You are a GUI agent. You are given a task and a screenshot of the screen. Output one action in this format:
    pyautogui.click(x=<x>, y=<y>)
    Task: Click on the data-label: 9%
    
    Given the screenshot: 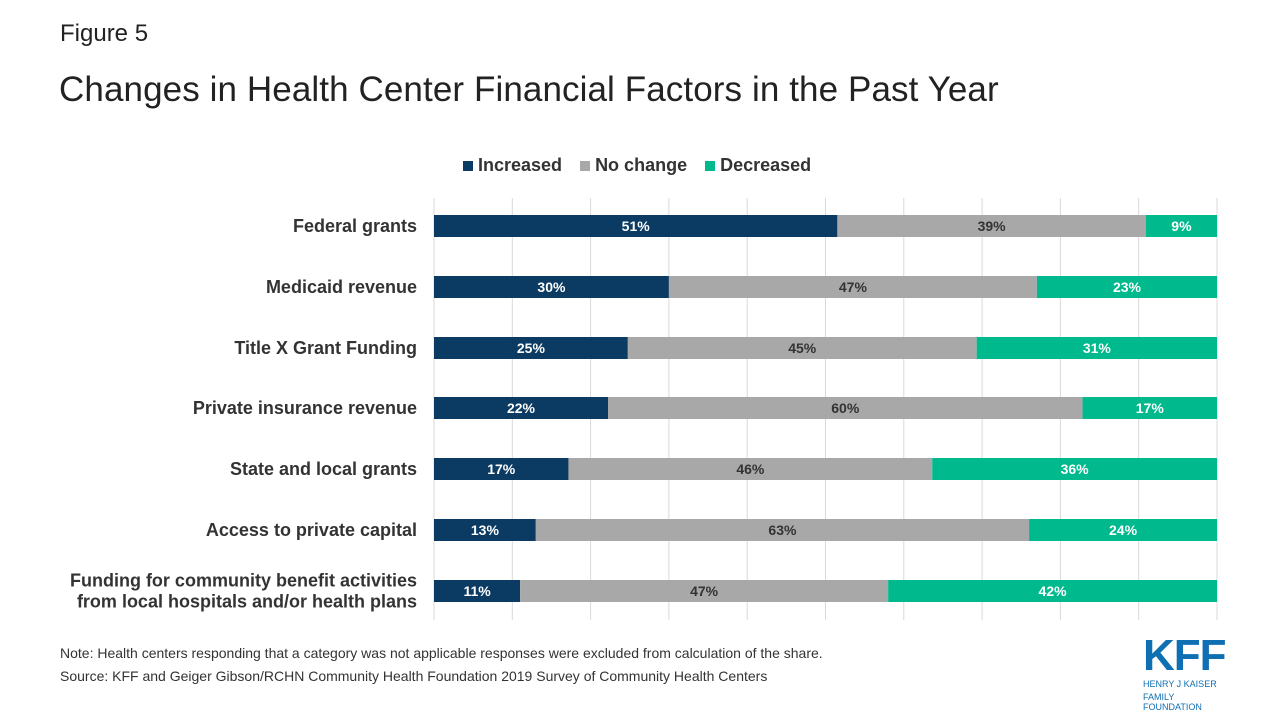 What is the action you would take?
    pyautogui.click(x=1181, y=226)
    